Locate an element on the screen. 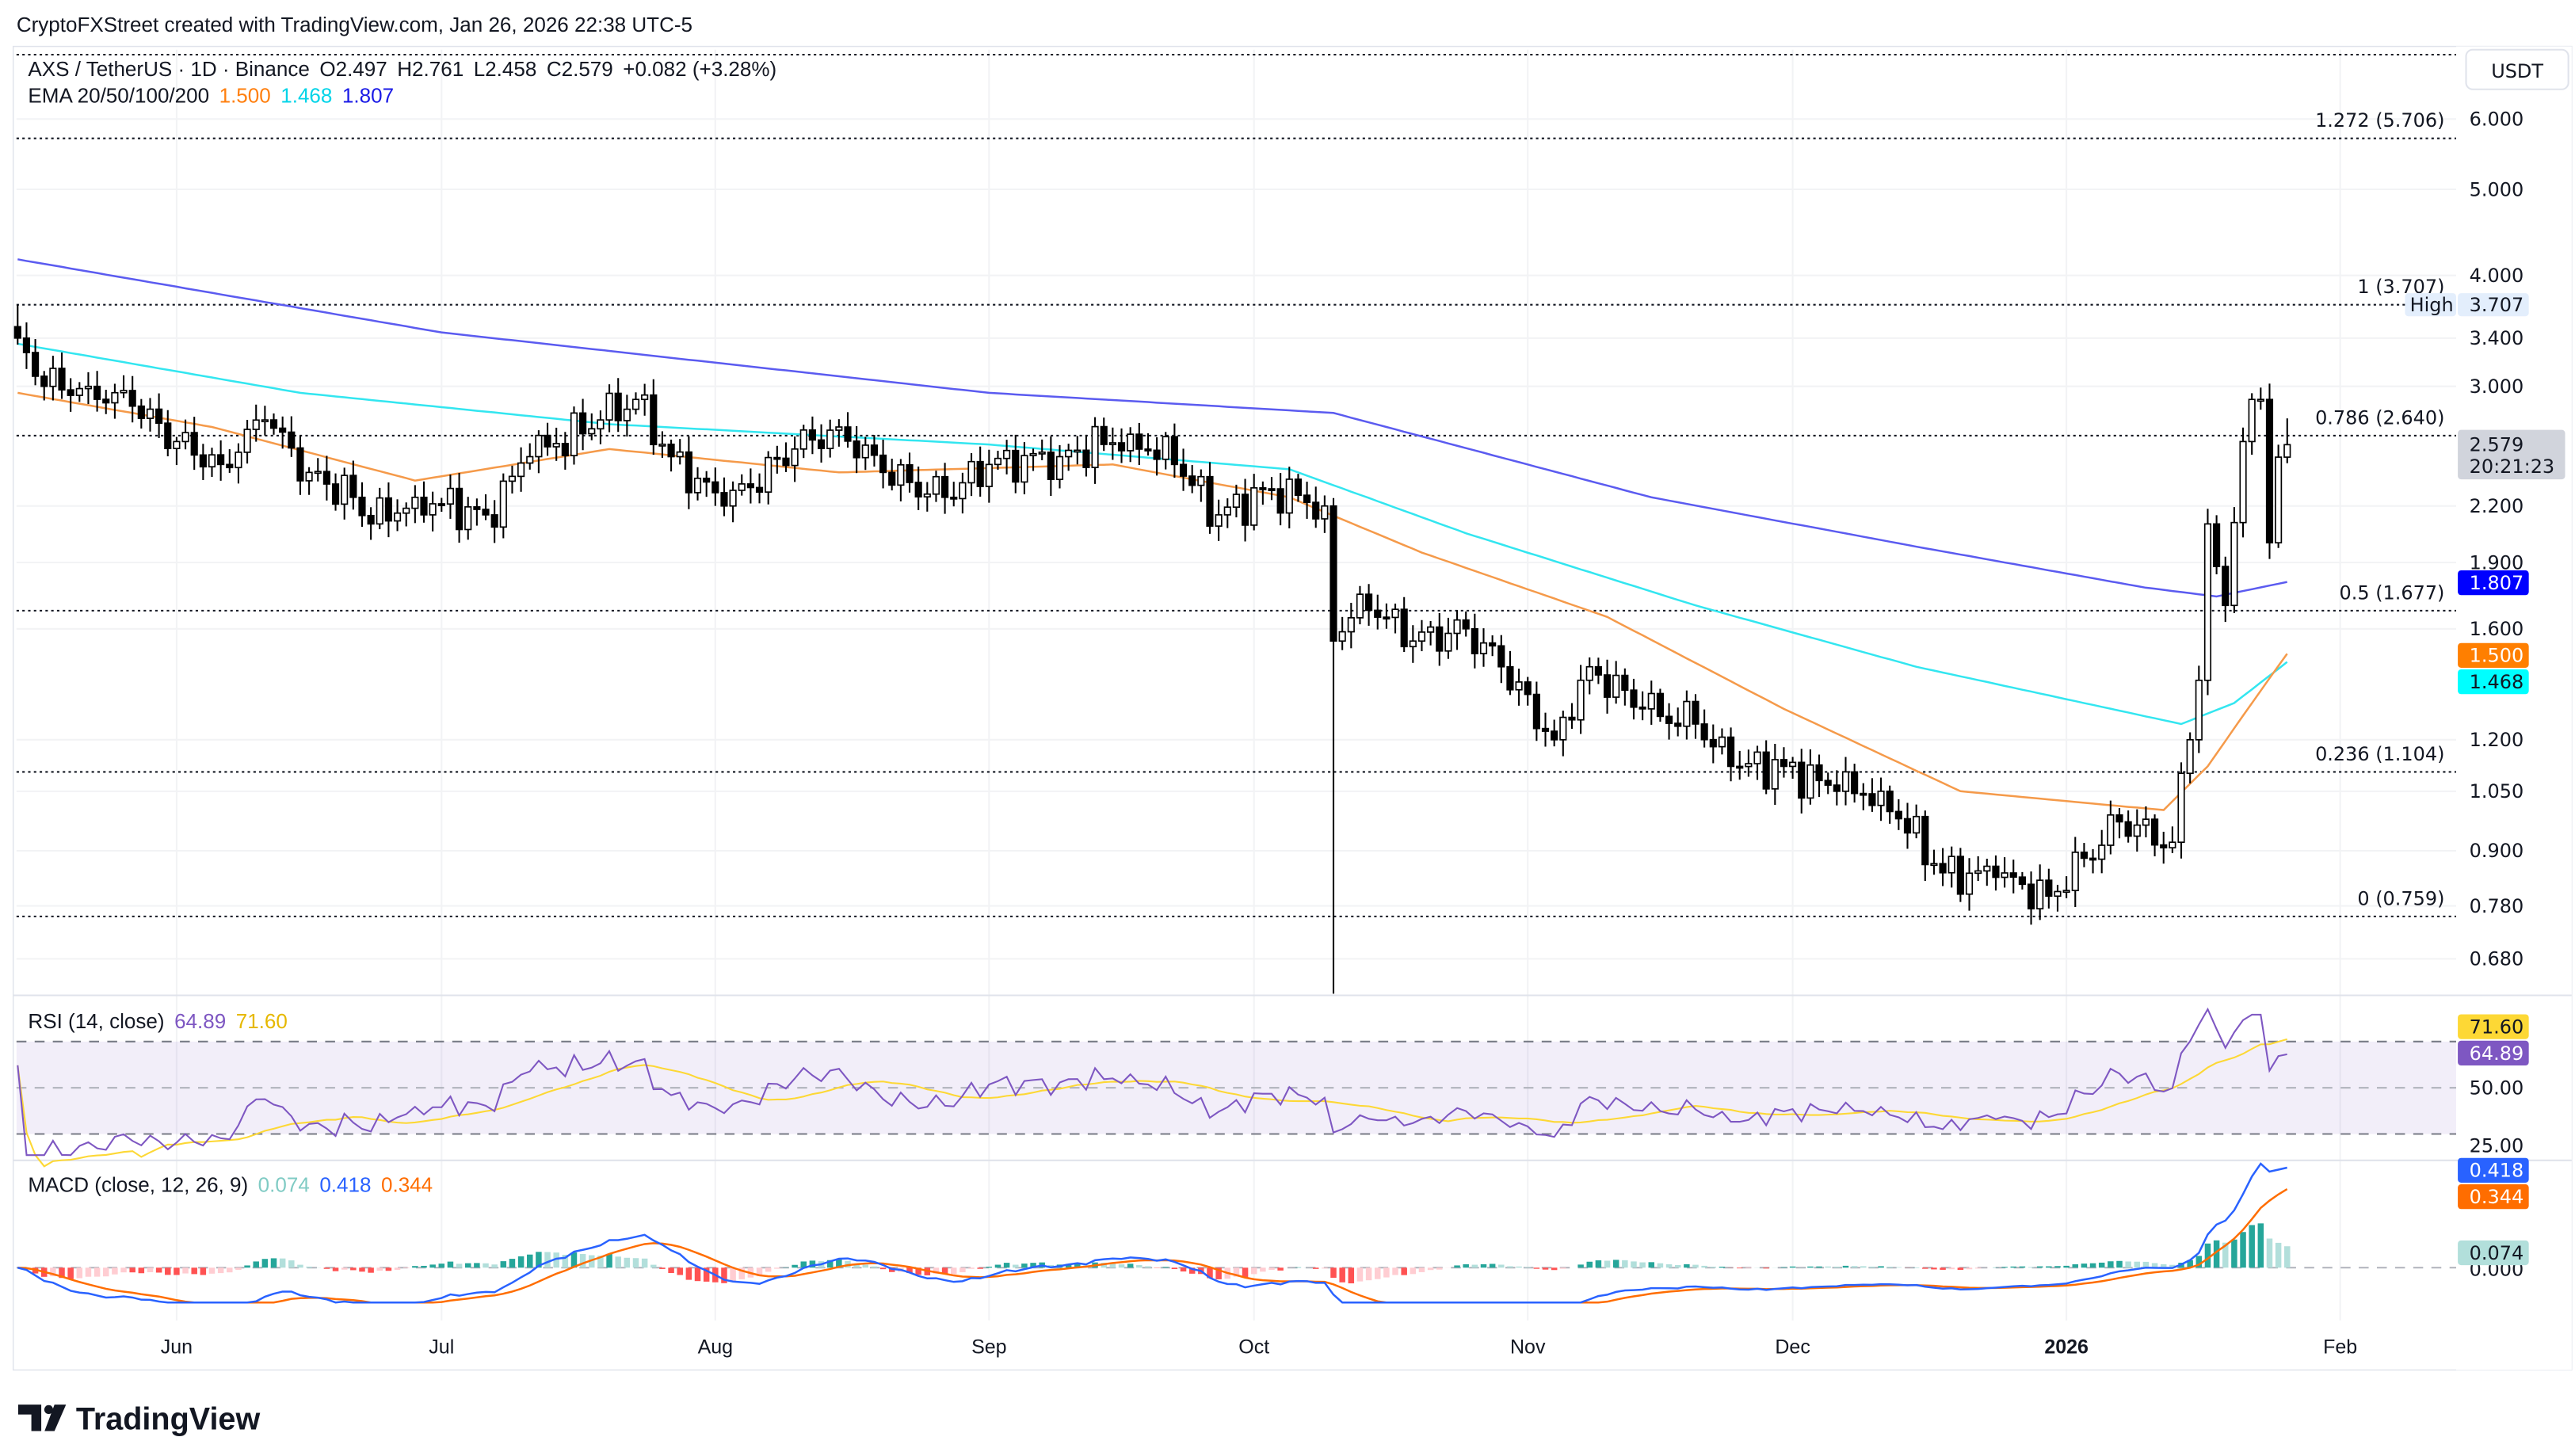  price-axis is located at coordinates (2514, 708).